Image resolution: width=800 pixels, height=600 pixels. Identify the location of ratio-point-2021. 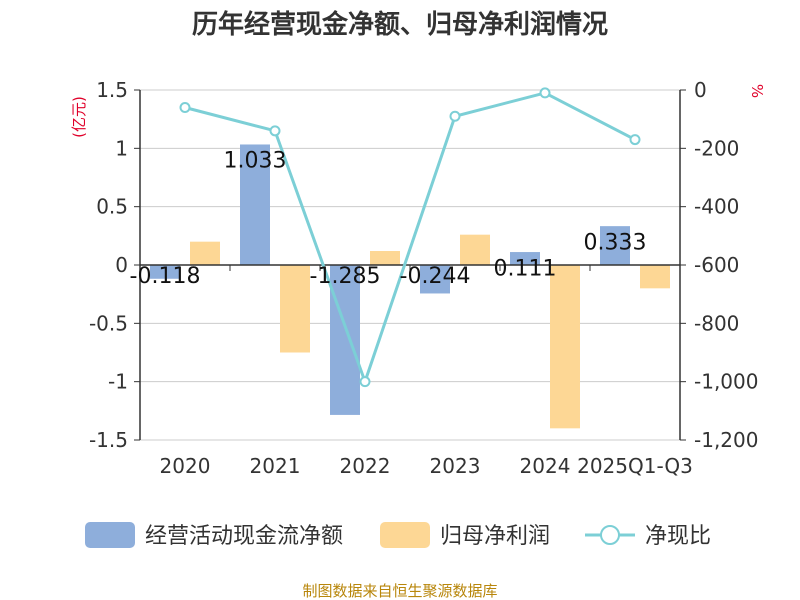
(275, 131).